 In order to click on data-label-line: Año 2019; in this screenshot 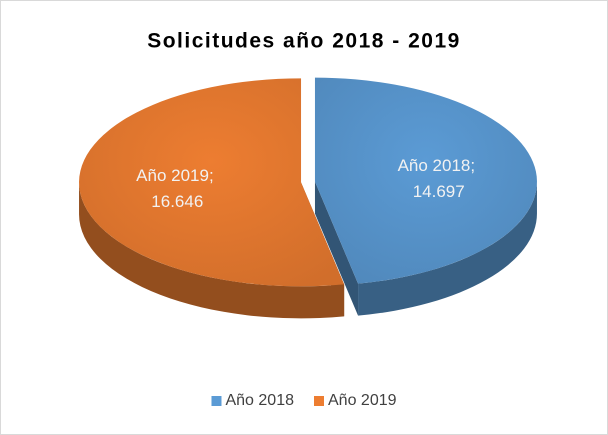, I will do `click(177, 175)`.